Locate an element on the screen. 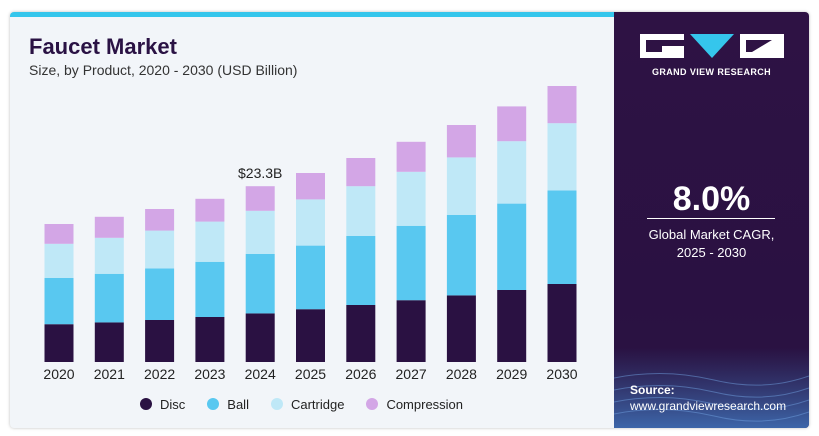 The image size is (819, 436). bar-segment-ball-2029 is located at coordinates (512, 246).